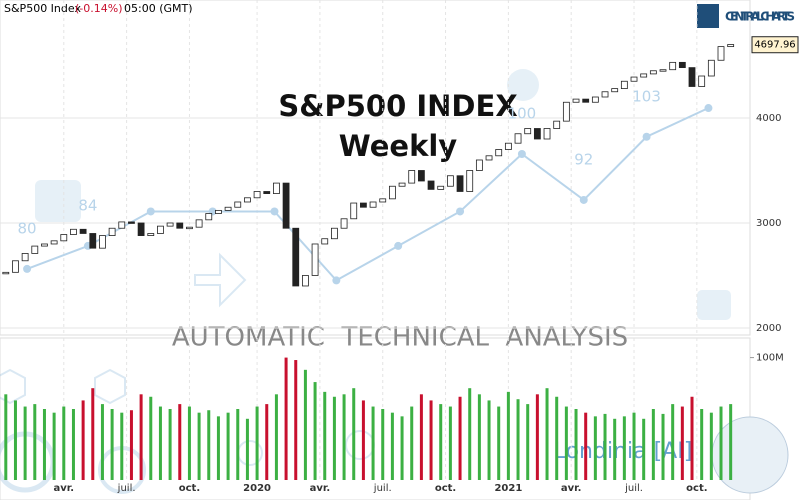 Image resolution: width=800 pixels, height=500 pixels. What do you see at coordinates (708, 16) in the screenshot?
I see `brand-logo` at bounding box center [708, 16].